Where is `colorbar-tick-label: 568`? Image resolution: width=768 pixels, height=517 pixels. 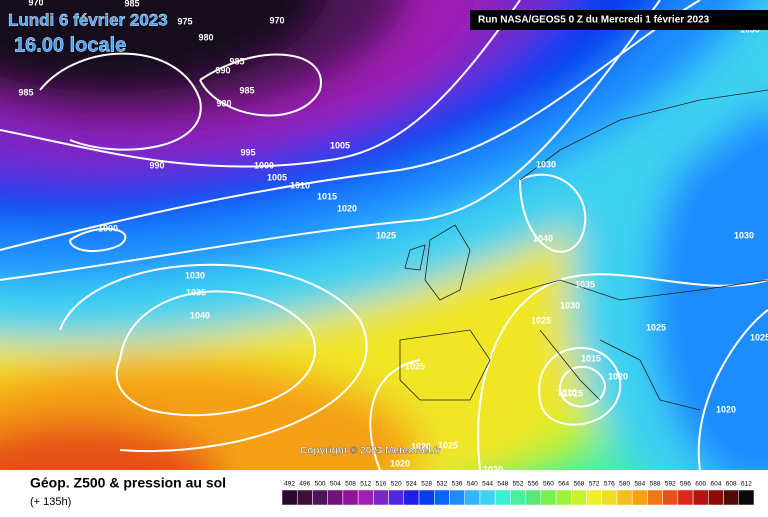
colorbar-tick-label: 568 is located at coordinates (578, 484).